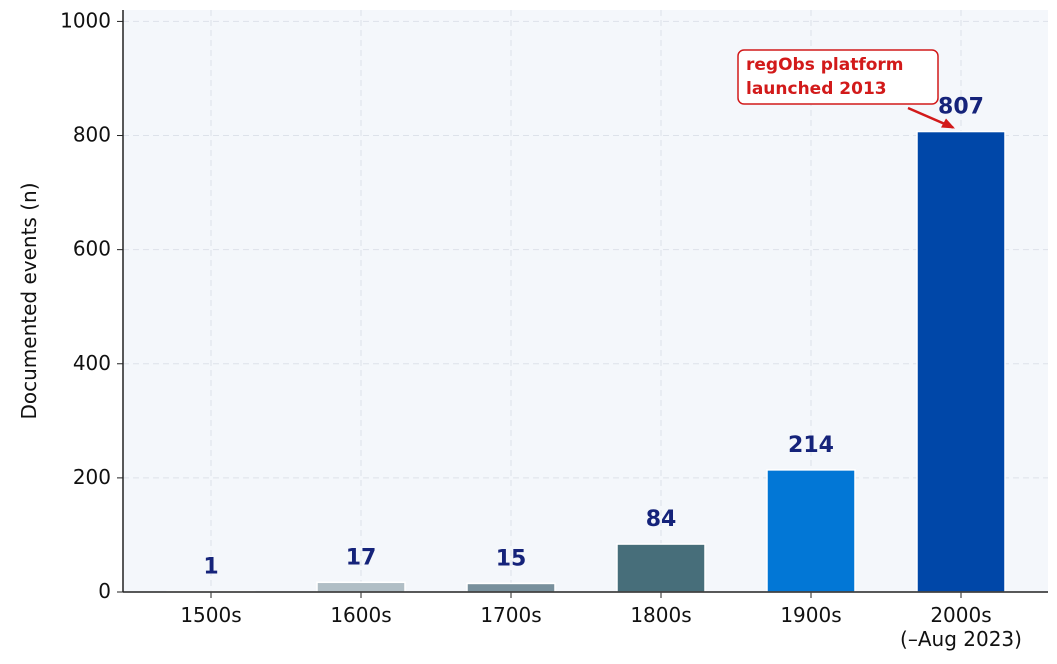  What do you see at coordinates (661, 519) in the screenshot?
I see `value-label: 84` at bounding box center [661, 519].